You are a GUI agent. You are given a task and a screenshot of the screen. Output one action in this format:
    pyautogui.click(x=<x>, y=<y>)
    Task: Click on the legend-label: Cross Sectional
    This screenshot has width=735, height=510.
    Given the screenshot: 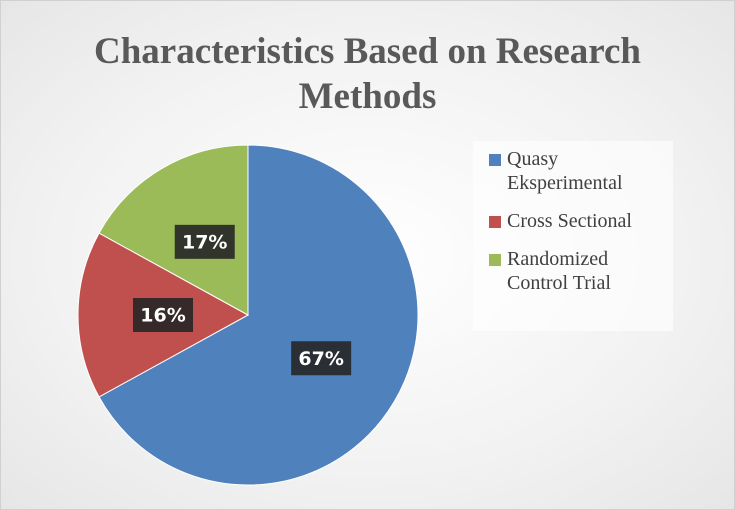 What is the action you would take?
    pyautogui.click(x=569, y=221)
    